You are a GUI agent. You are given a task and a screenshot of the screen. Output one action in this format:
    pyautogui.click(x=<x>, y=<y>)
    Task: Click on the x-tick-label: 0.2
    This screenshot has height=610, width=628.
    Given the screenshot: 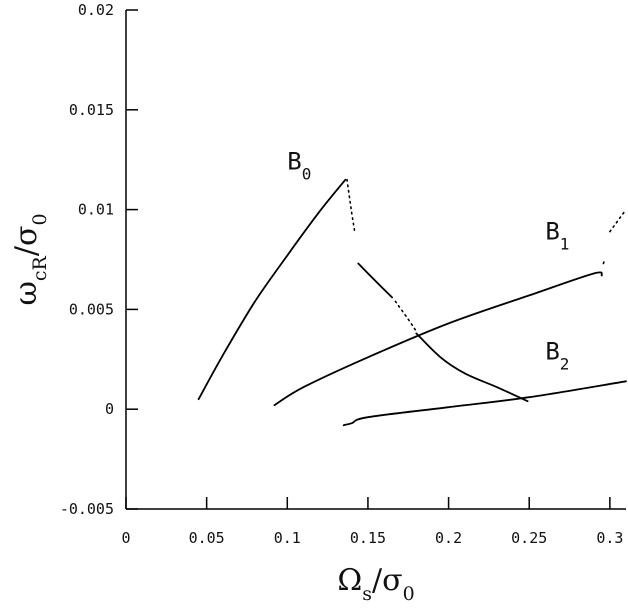 What is the action you would take?
    pyautogui.click(x=448, y=538)
    